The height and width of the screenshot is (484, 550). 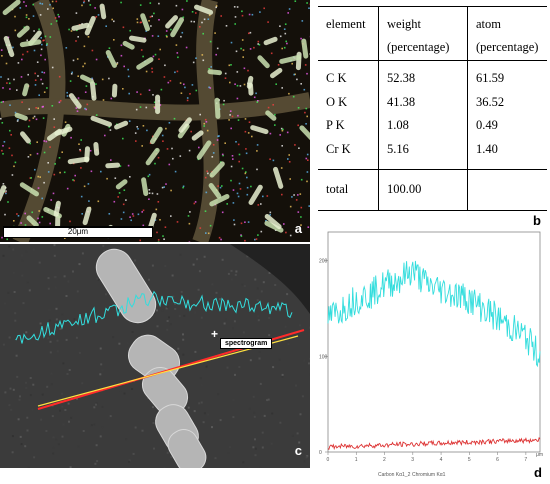 I want to click on x-tick-label: 0, so click(x=328, y=460).